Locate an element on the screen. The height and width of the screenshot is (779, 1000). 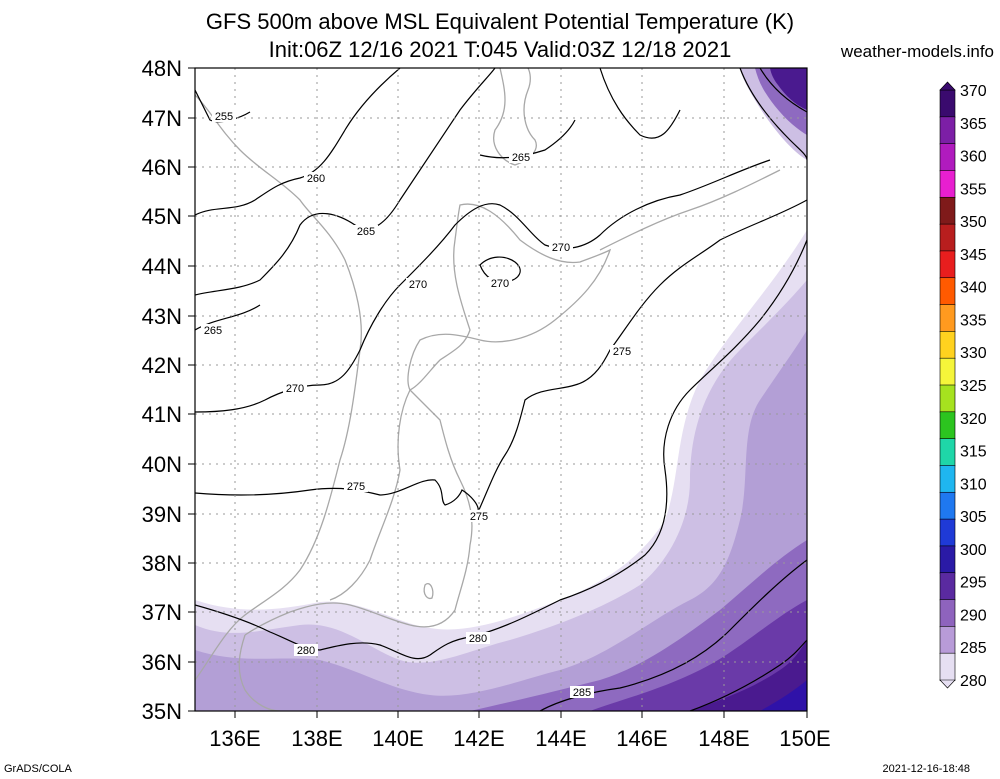
lon-label: 144E is located at coordinates (560, 738).